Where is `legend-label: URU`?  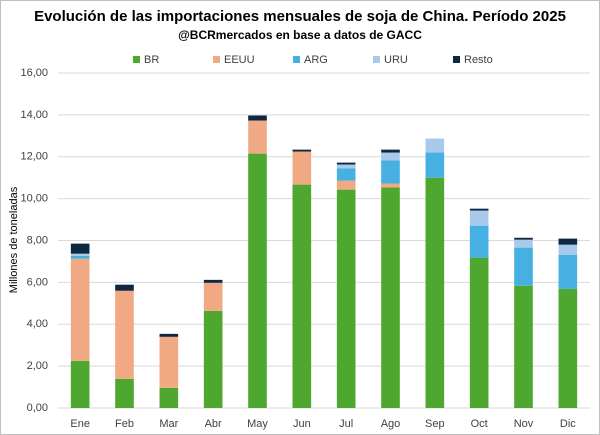 legend-label: URU is located at coordinates (396, 60).